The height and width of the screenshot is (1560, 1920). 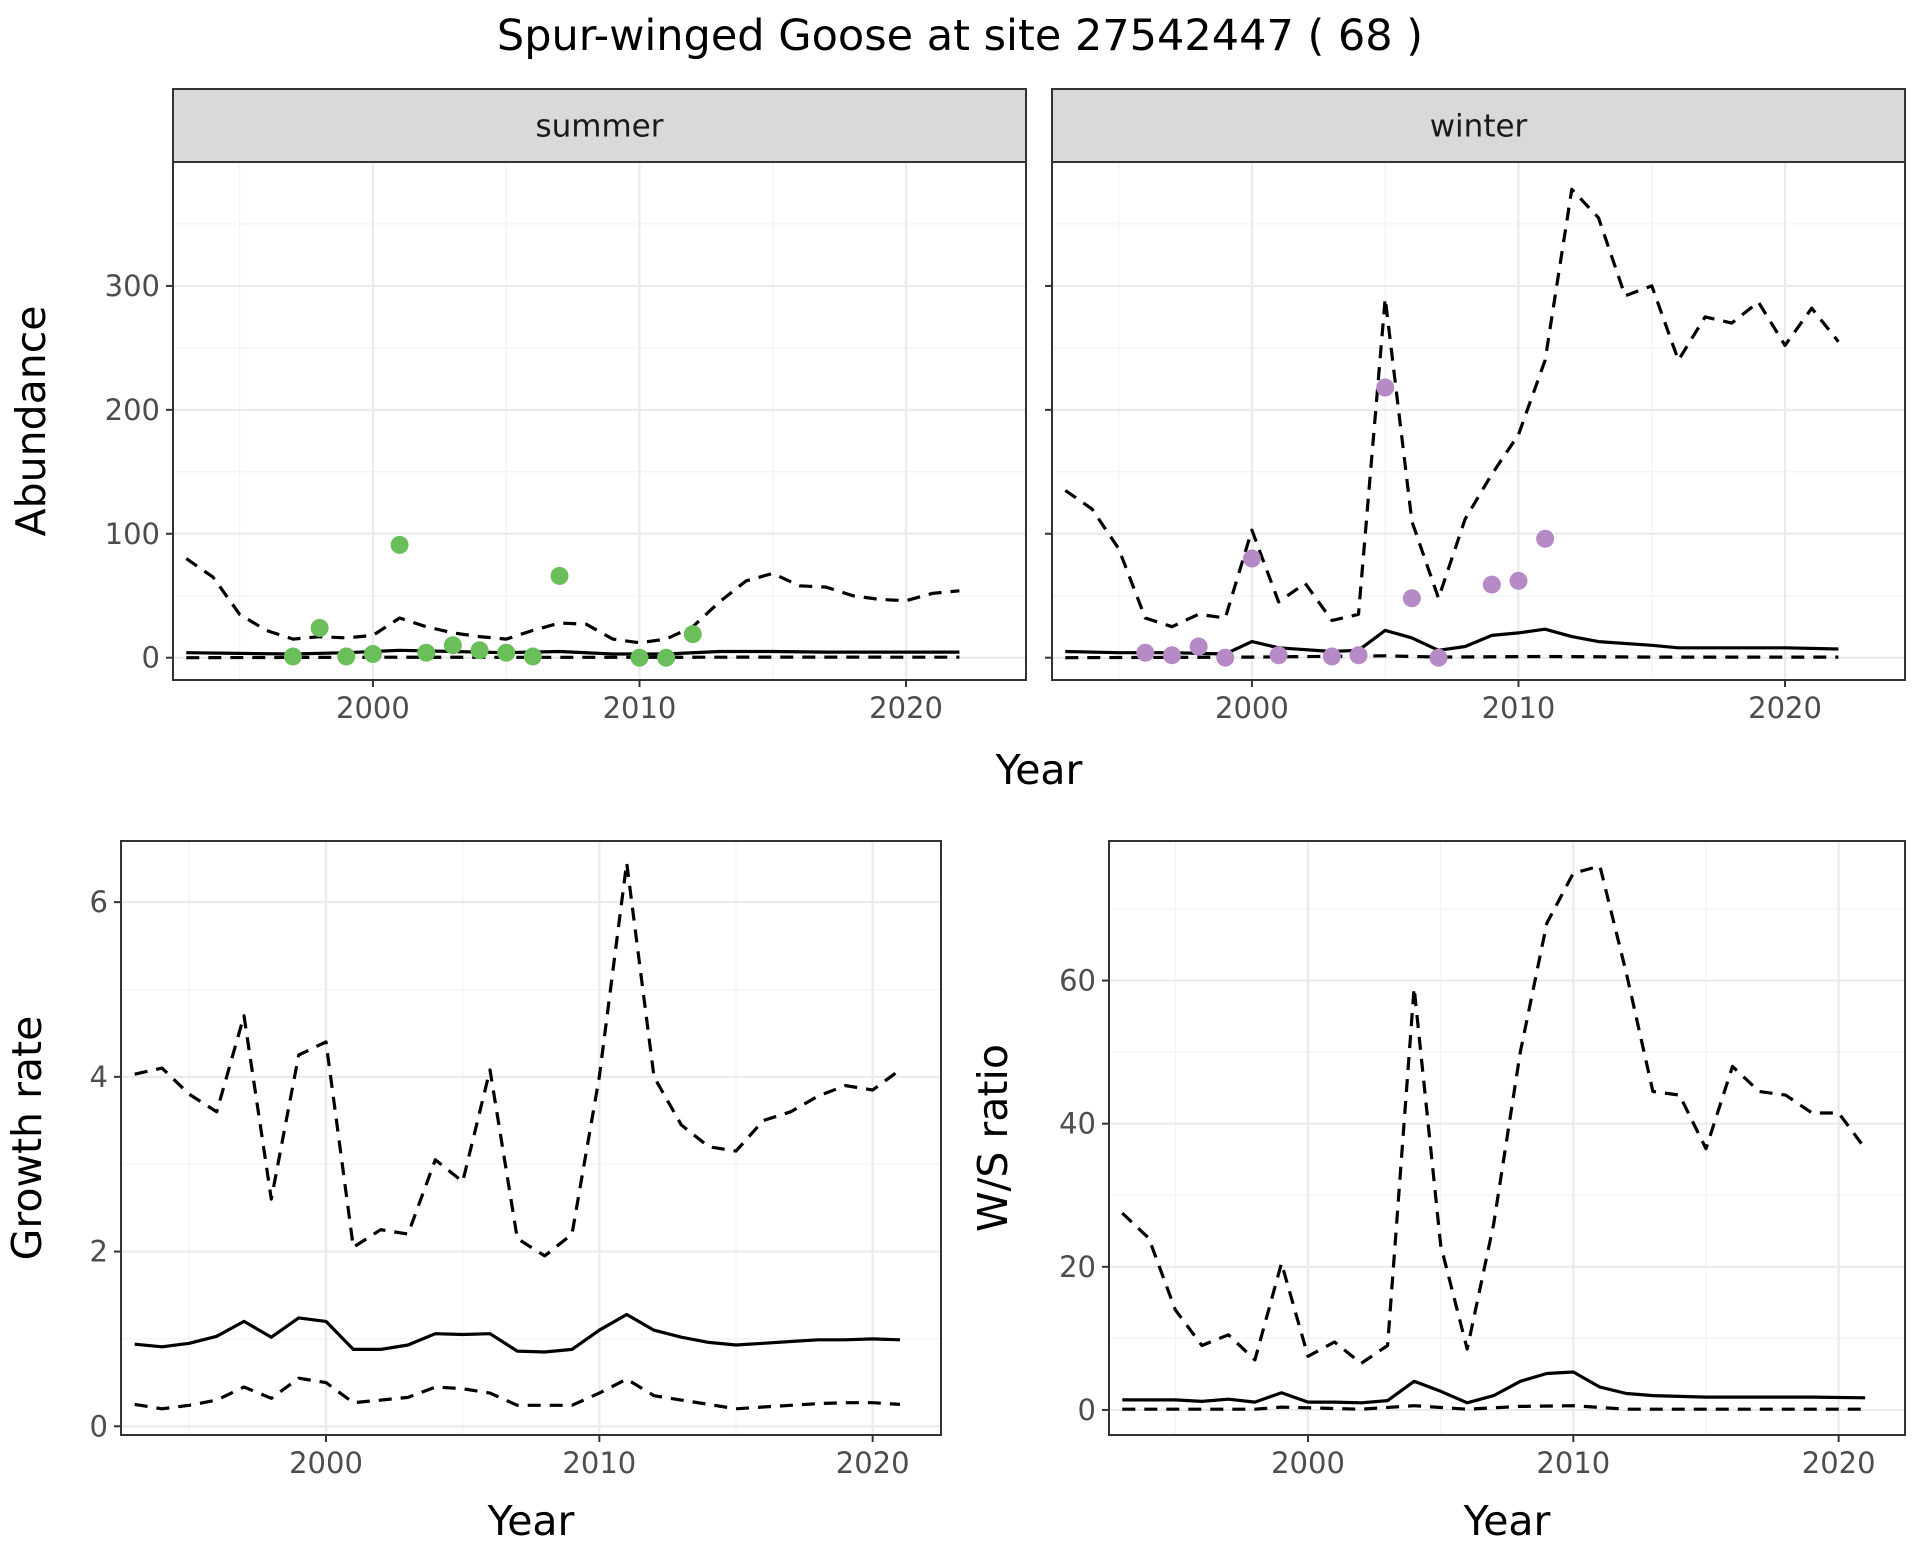 What do you see at coordinates (132, 534) in the screenshot?
I see `y-tick-label: 100` at bounding box center [132, 534].